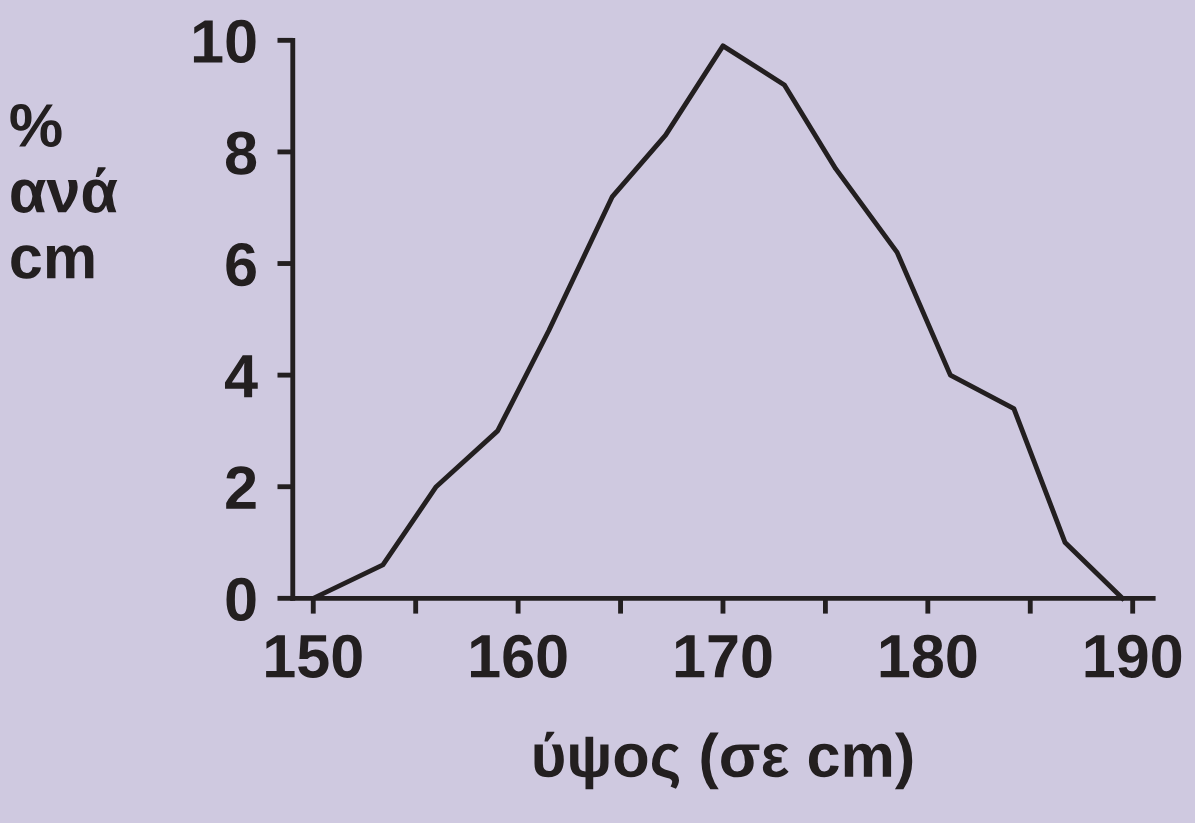 The width and height of the screenshot is (1195, 823). I want to click on y-tick-label: 0, so click(241, 599).